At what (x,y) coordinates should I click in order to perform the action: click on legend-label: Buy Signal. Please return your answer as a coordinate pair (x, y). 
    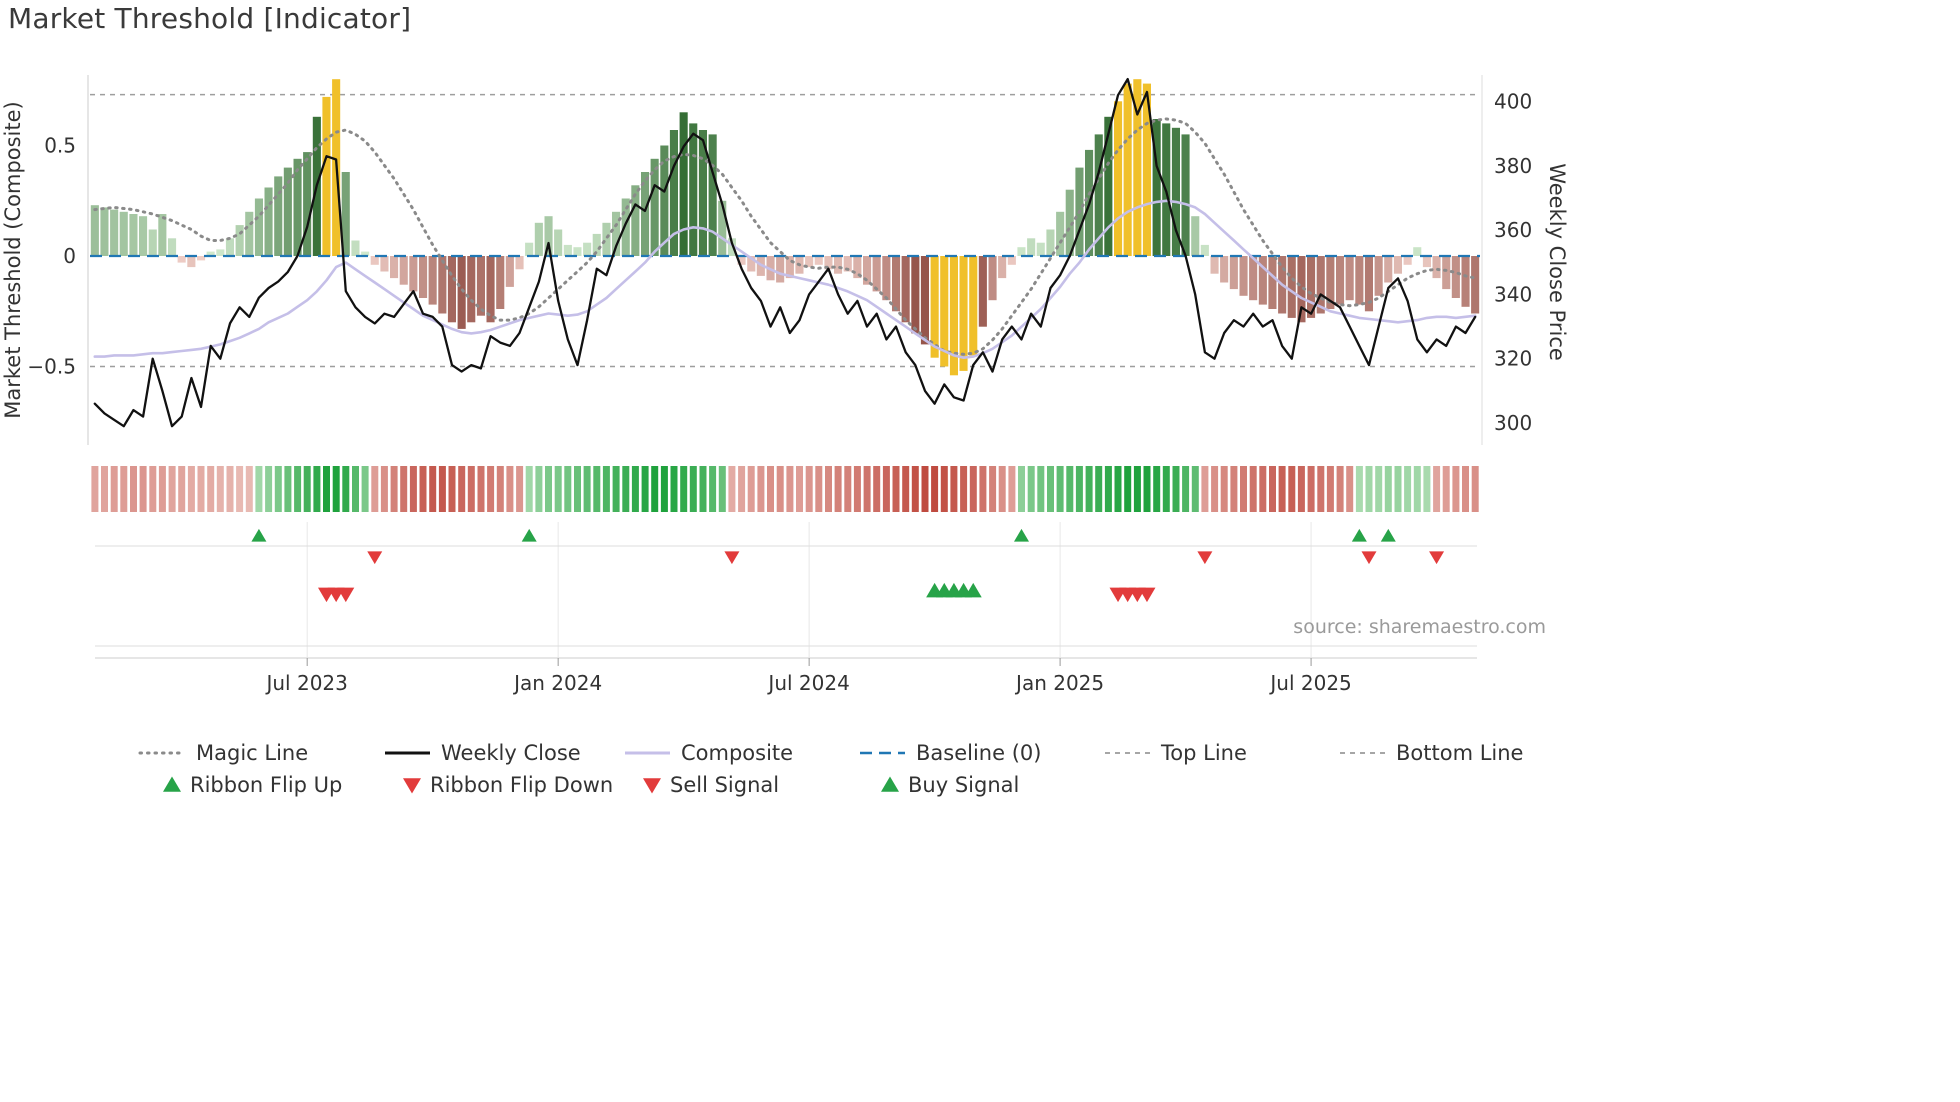
    Looking at the image, I should click on (963, 785).